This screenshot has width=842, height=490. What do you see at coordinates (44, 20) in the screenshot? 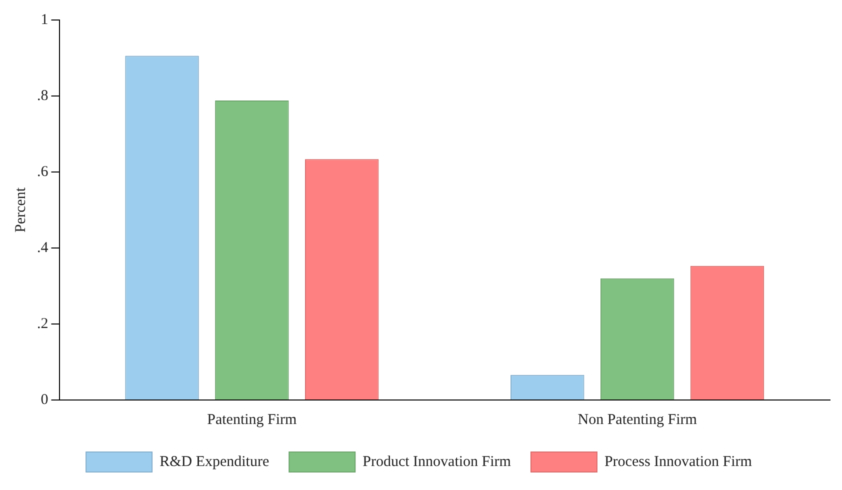
I see `y-tick-label: 1` at bounding box center [44, 20].